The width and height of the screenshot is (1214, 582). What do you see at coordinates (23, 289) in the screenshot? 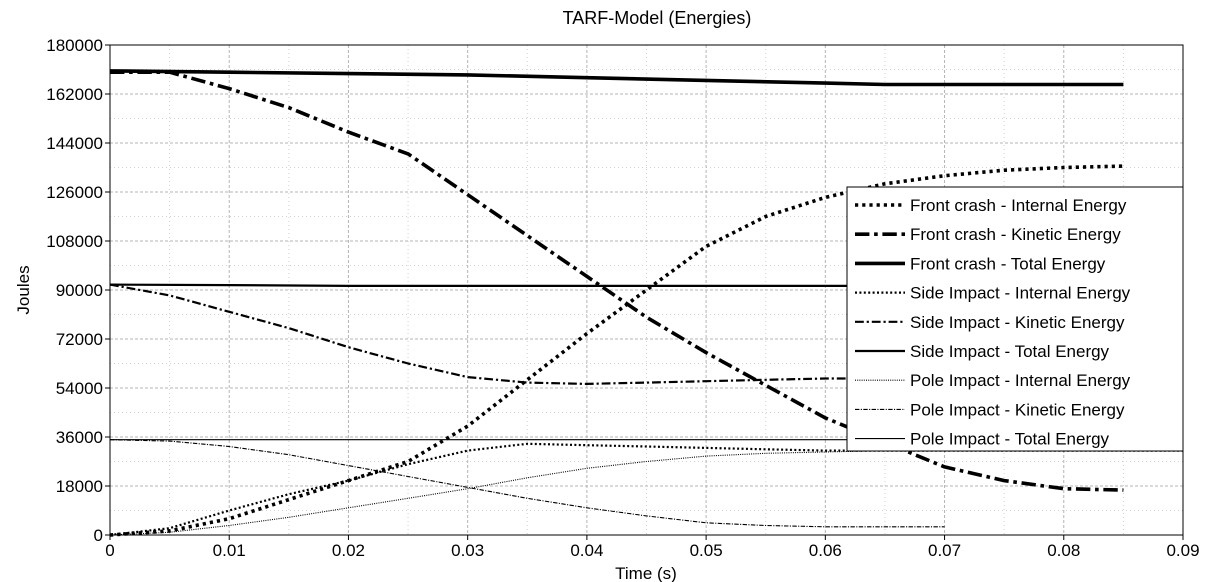
I see `y-axis-label: Joules` at bounding box center [23, 289].